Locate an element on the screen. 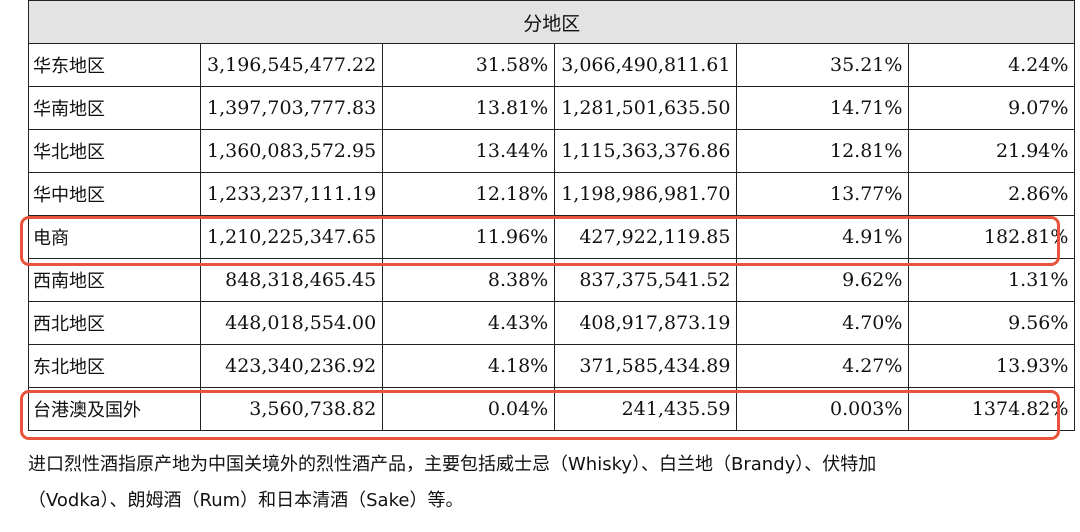  table-header-title: 分地区 is located at coordinates (551, 22).